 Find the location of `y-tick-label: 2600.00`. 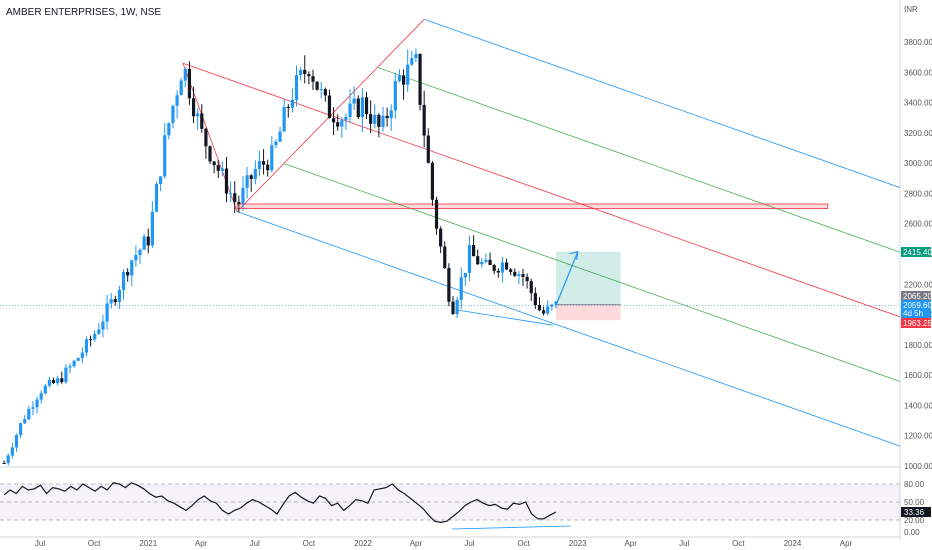

y-tick-label: 2600.00 is located at coordinates (918, 224).